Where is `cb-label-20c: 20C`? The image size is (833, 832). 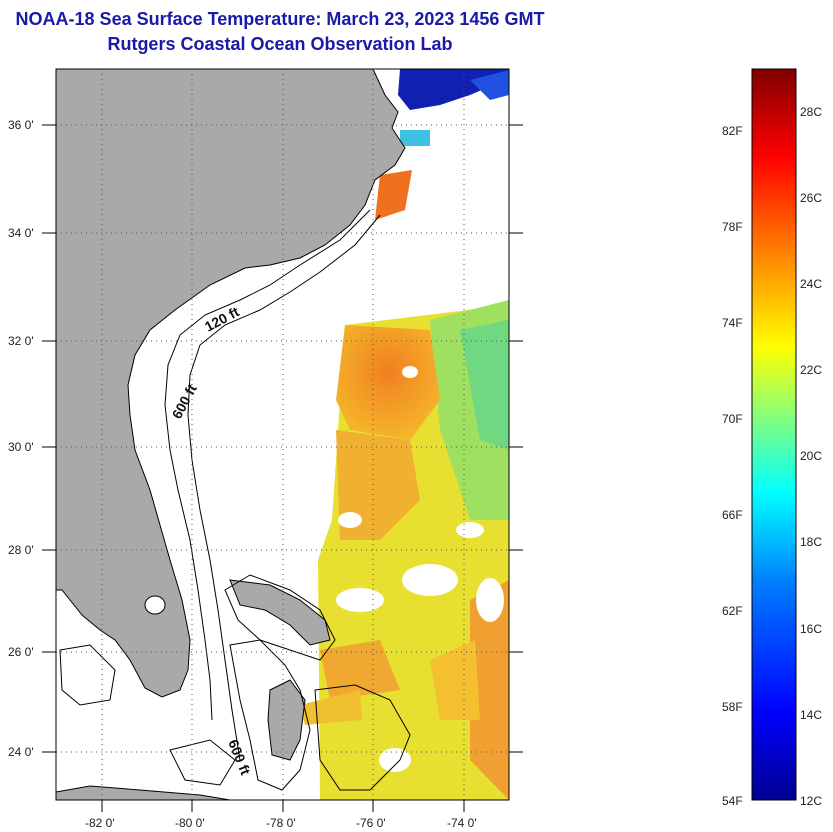 cb-label-20c: 20C is located at coordinates (811, 456).